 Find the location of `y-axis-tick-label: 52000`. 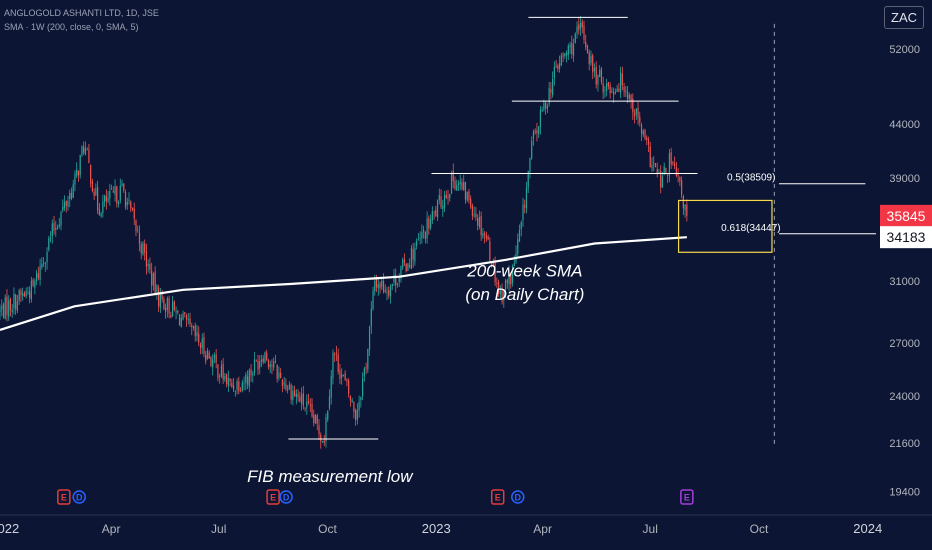

y-axis-tick-label: 52000 is located at coordinates (904, 50).